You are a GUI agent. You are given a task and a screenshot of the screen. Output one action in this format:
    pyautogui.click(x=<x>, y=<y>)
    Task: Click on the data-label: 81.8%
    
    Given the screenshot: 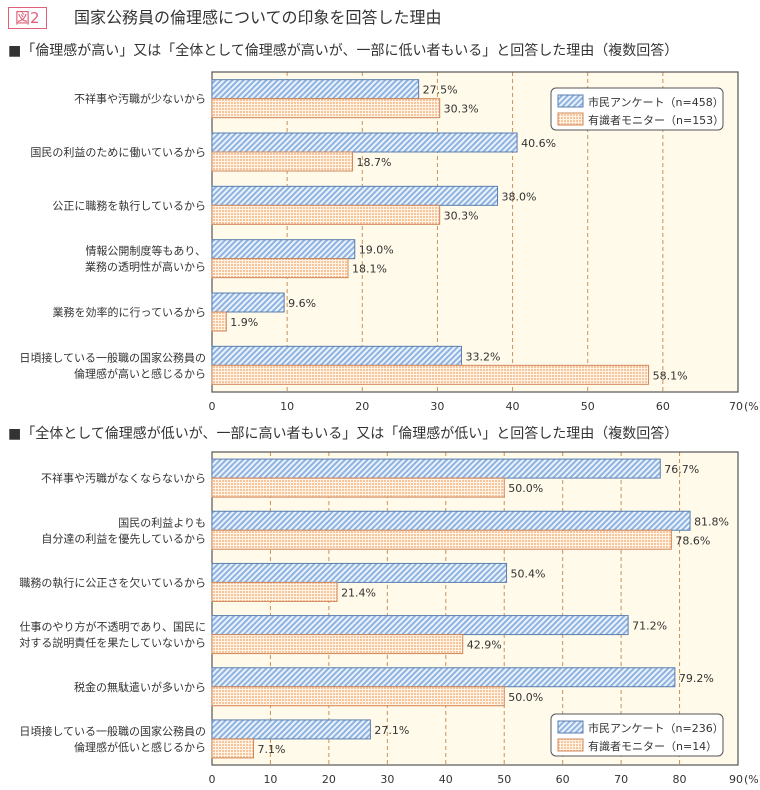 What is the action you would take?
    pyautogui.click(x=711, y=521)
    